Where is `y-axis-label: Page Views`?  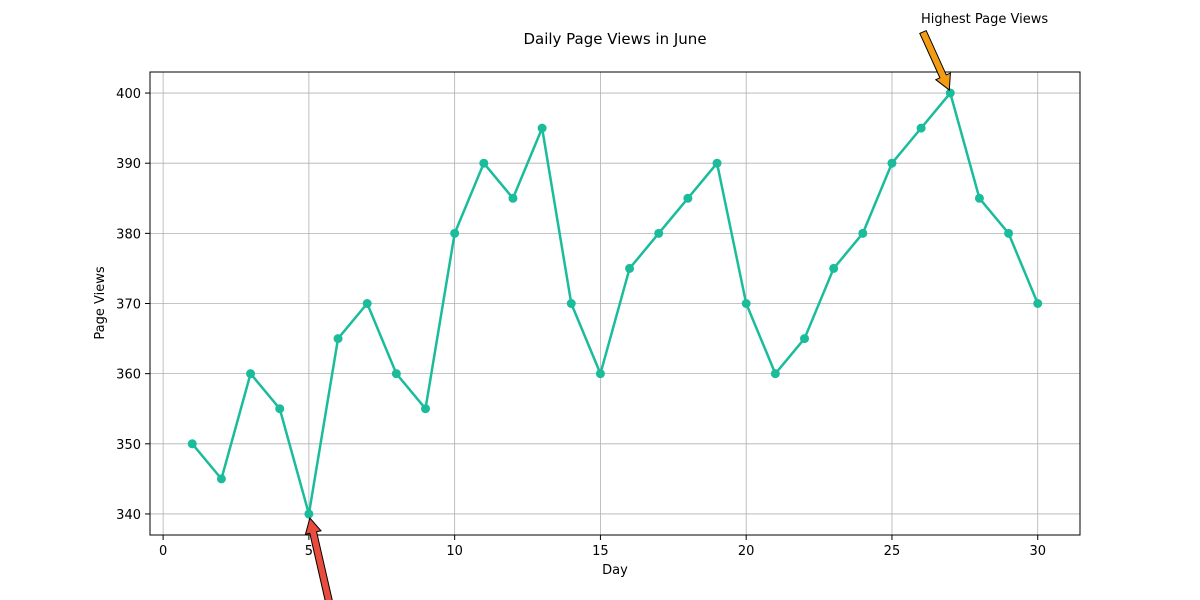
y-axis-label: Page Views is located at coordinates (100, 302).